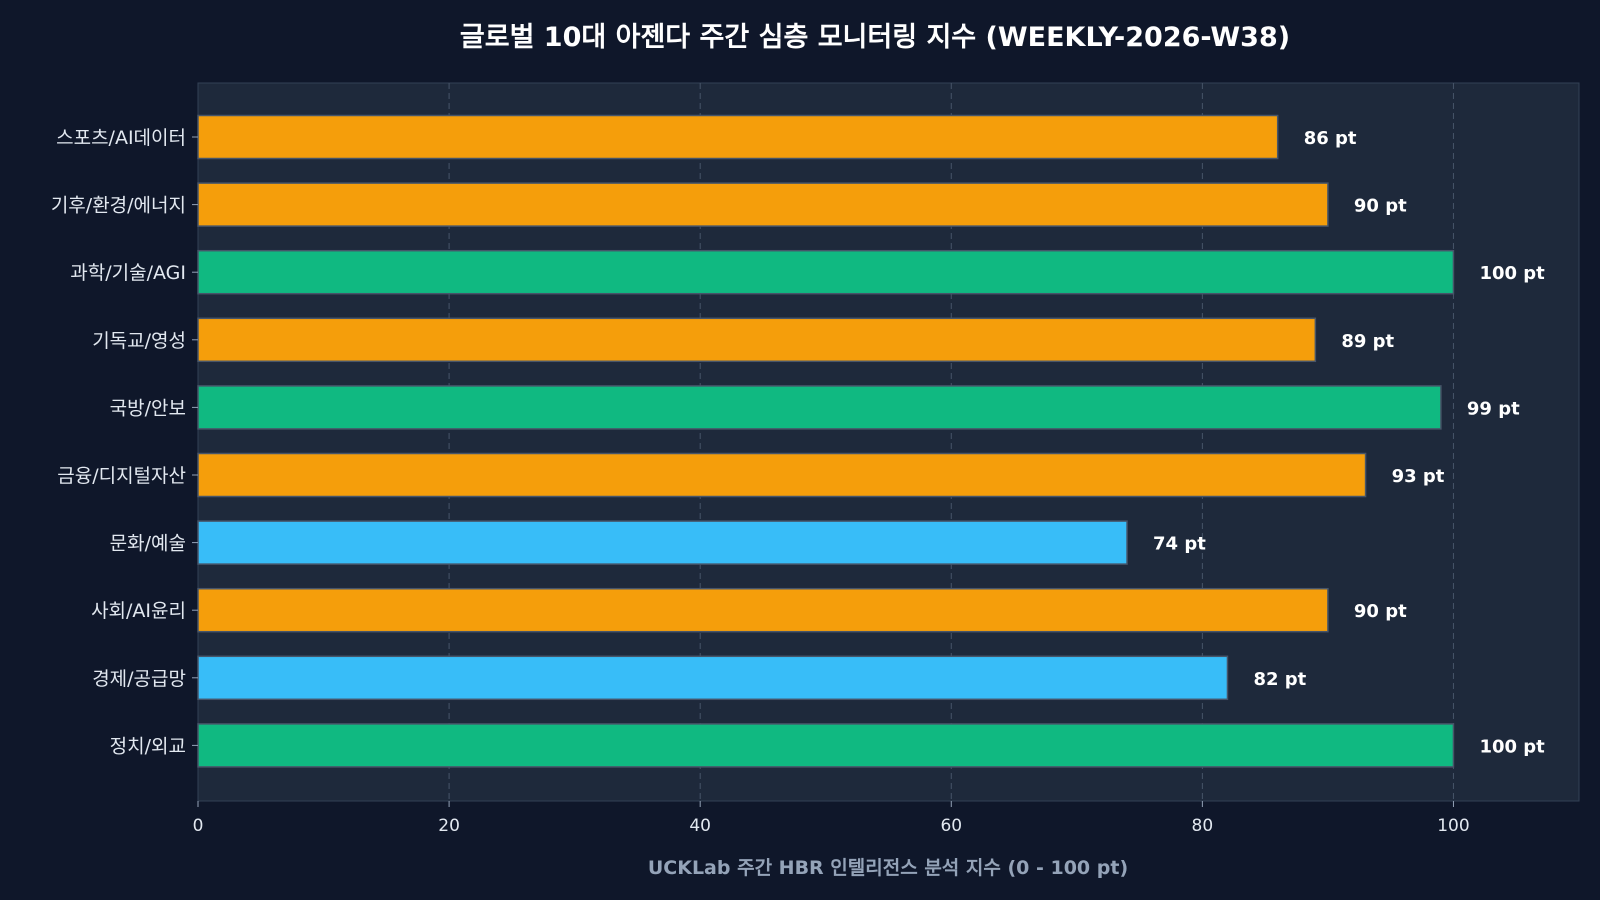 The image size is (1600, 900). Describe the element at coordinates (1418, 476) in the screenshot. I see `value-label: 93 pt` at that location.